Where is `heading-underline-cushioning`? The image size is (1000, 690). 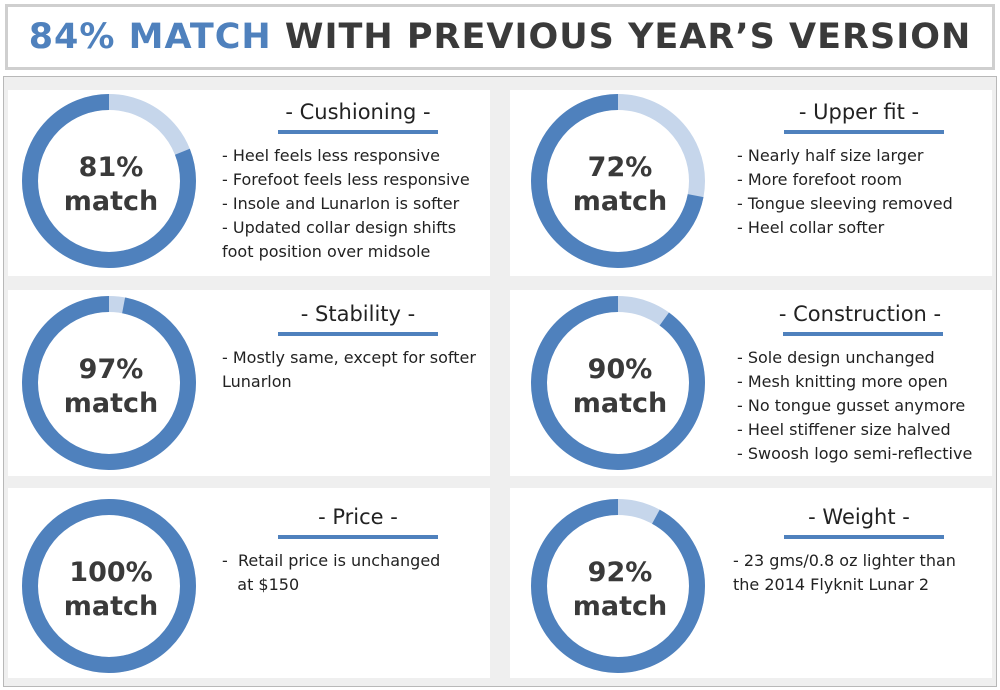 heading-underline-cushioning is located at coordinates (358, 132).